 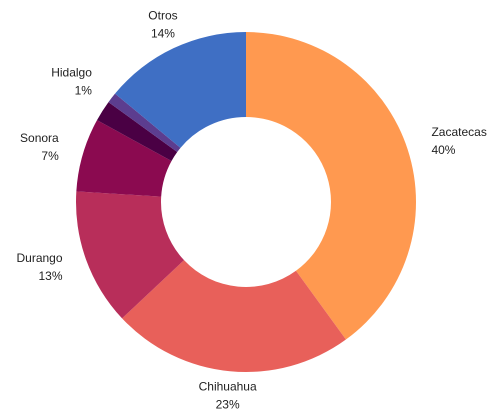 I want to click on segment-value-label: 23%, so click(x=228, y=404).